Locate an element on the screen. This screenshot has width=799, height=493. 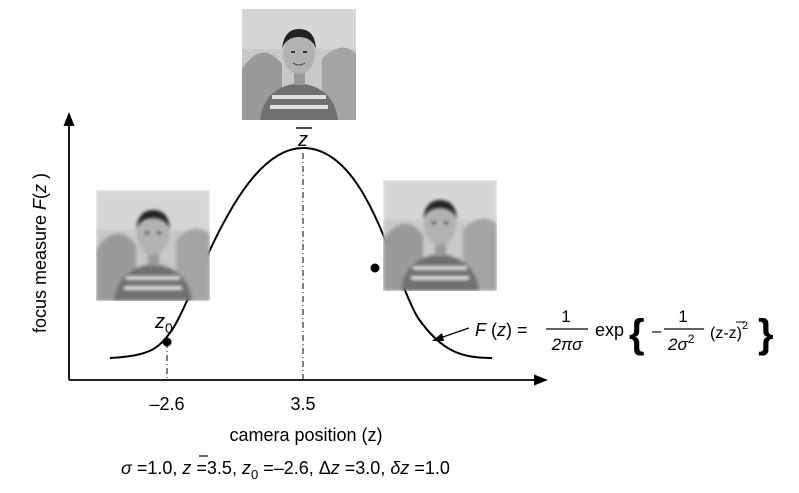
formula-exp: exp is located at coordinates (609, 330).